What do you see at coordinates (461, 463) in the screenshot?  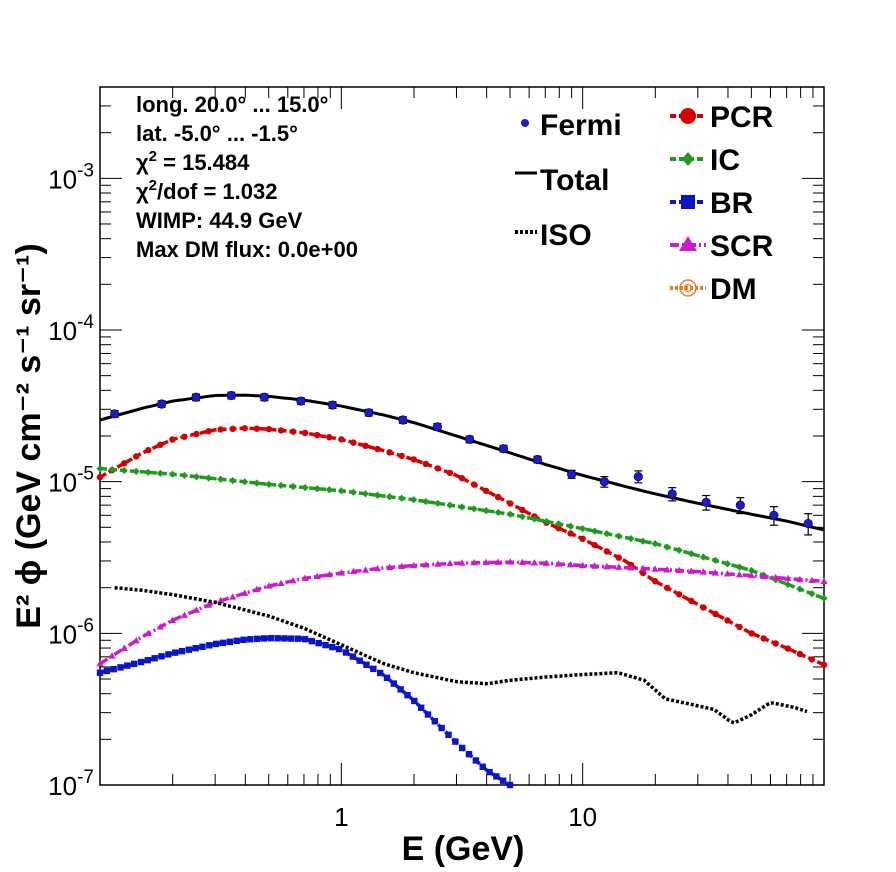 I see `fermi-data-points` at bounding box center [461, 463].